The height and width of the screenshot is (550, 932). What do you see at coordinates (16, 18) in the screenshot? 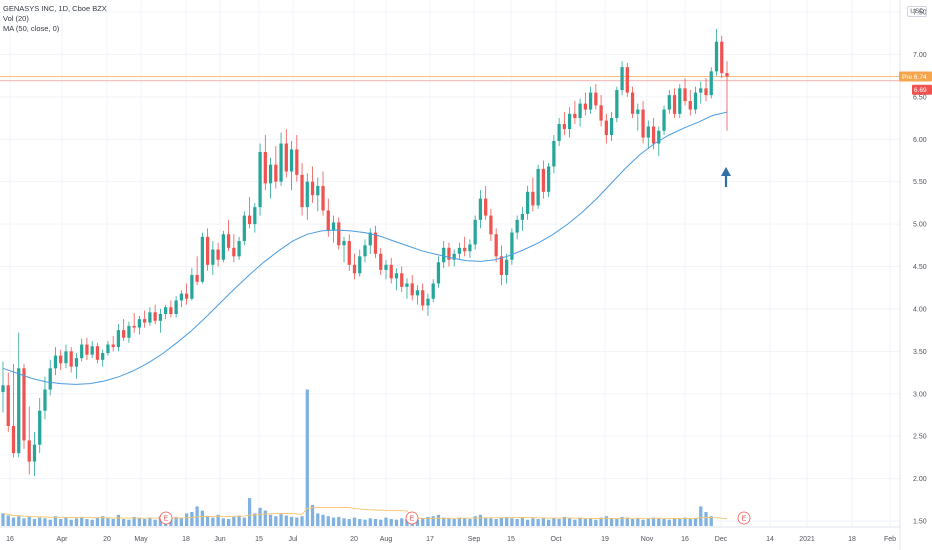
I see `legend-volume: Vol (20)` at bounding box center [16, 18].